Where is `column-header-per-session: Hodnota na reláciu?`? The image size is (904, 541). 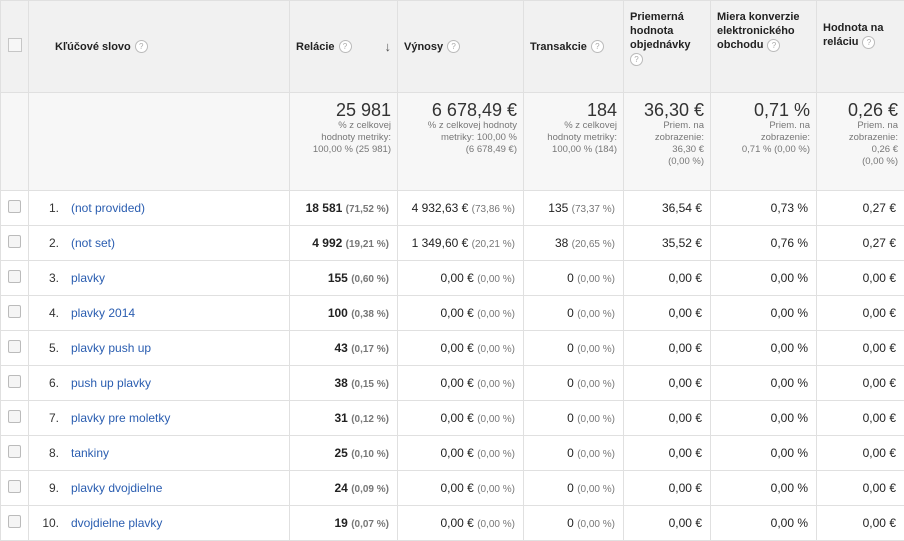
column-header-per-session: Hodnota na reláciu? is located at coordinates (860, 47).